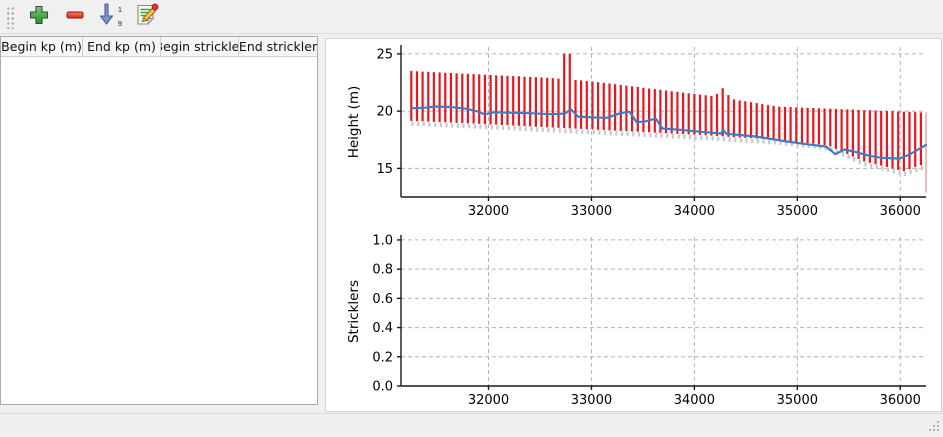 This screenshot has width=943, height=437. Describe the element at coordinates (119, 9) in the screenshot. I see `sort-icon-number-1: 1` at that location.